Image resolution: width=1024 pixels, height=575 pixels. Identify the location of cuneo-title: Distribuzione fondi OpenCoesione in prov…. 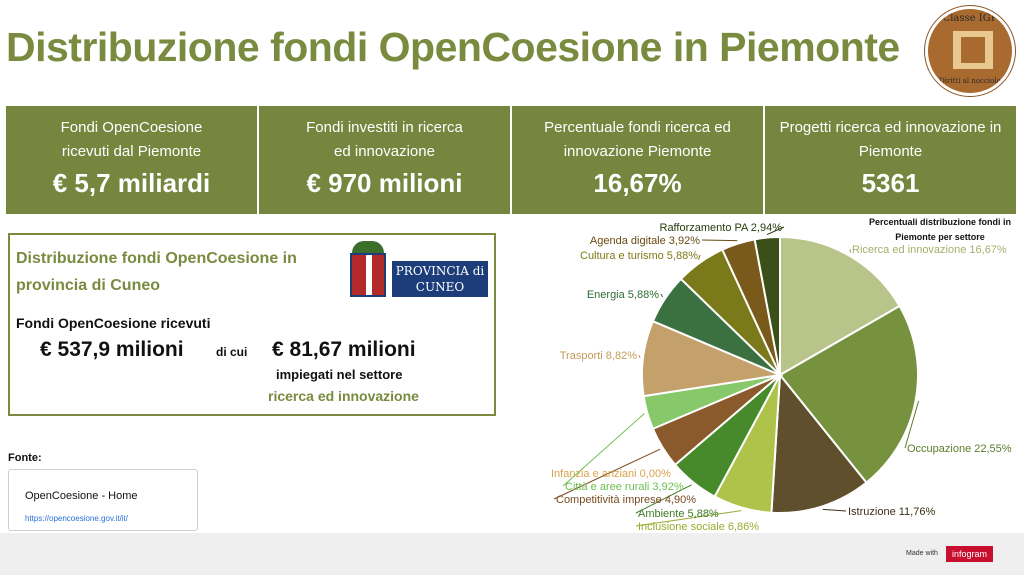
(156, 272).